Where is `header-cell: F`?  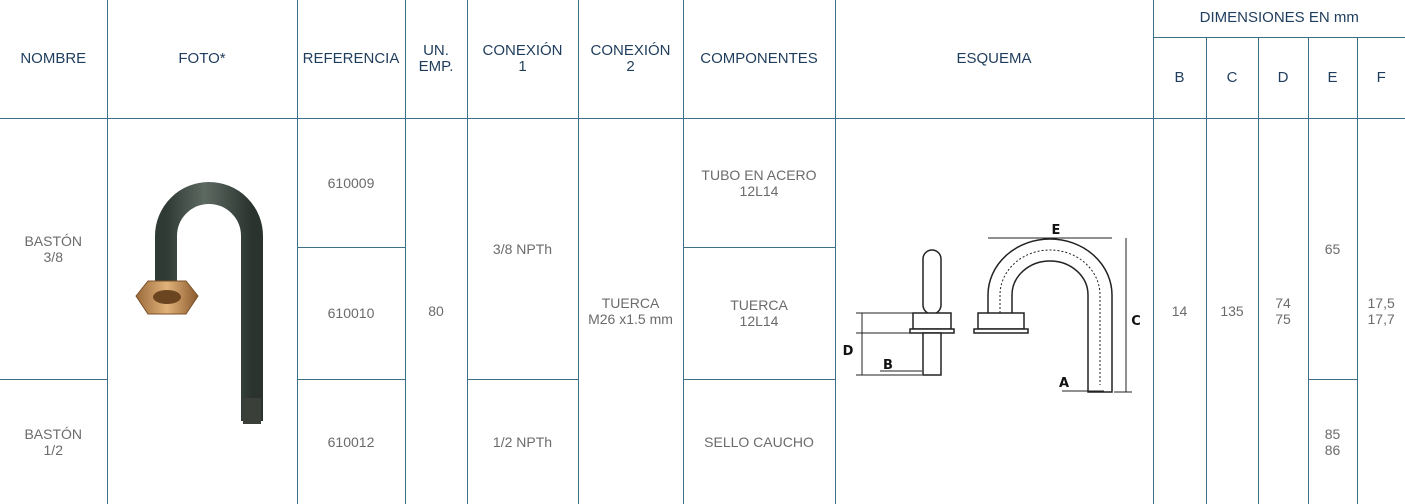
header-cell: F is located at coordinates (1380, 77).